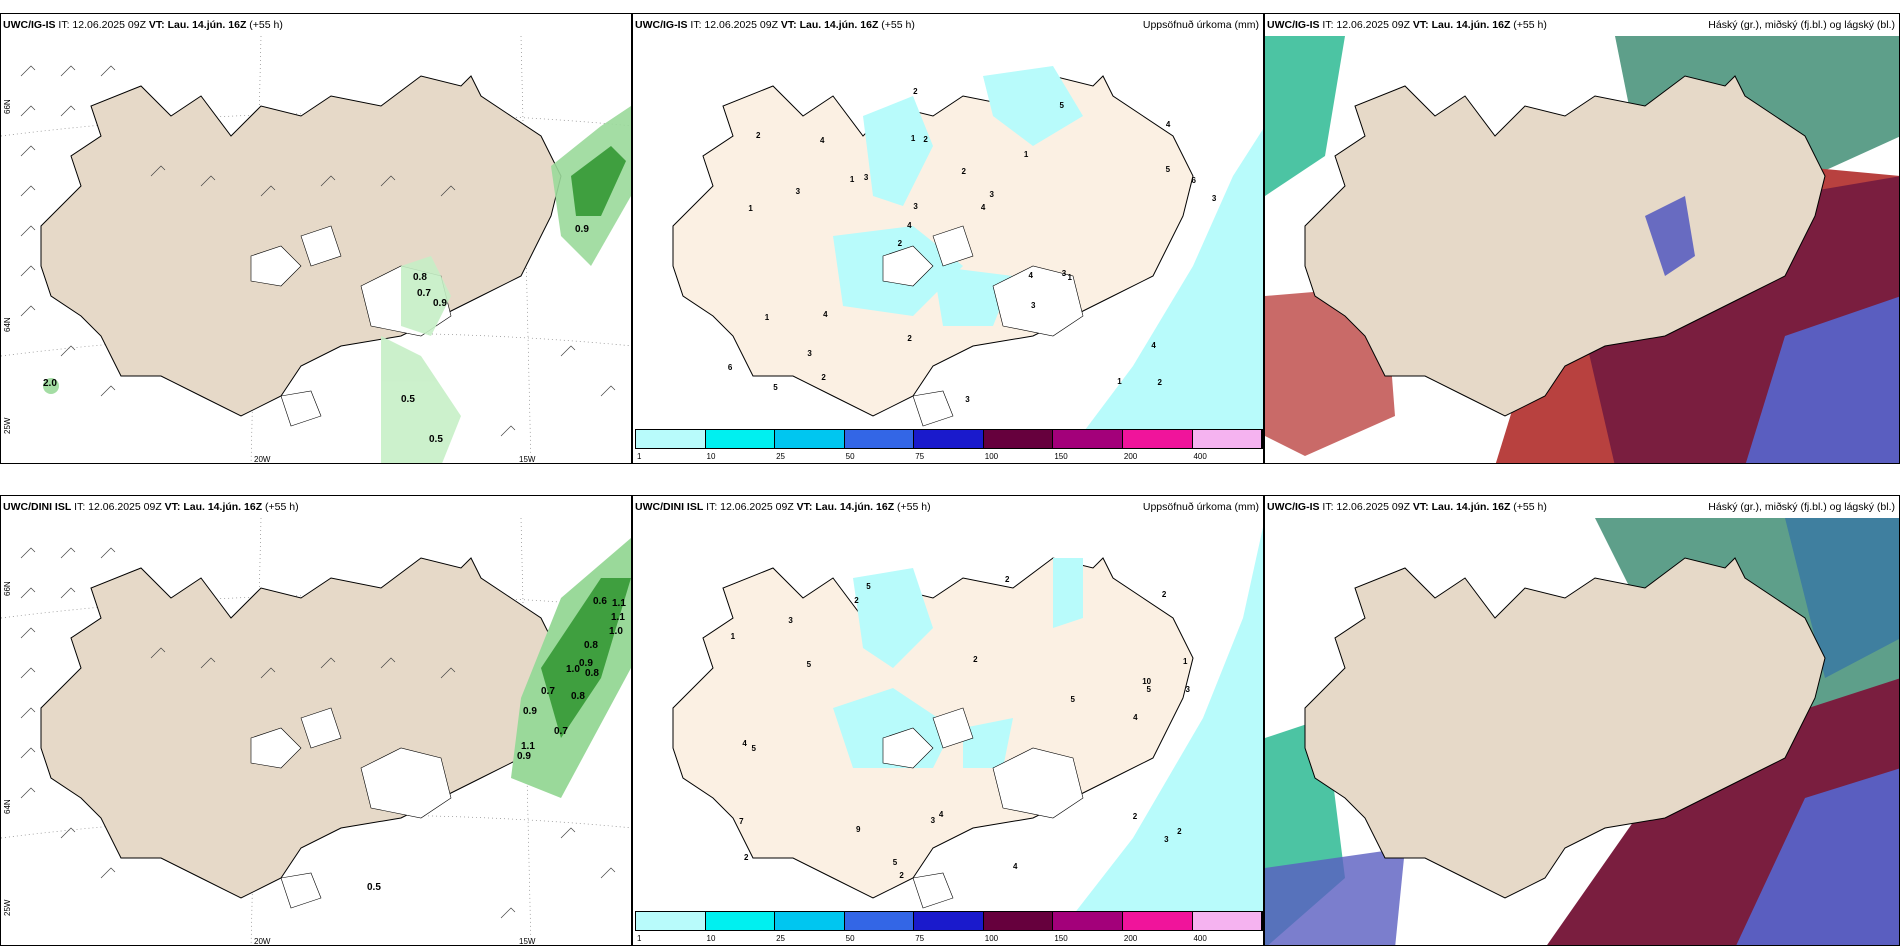 Image resolution: width=1900 pixels, height=950 pixels. I want to click on colorbar-label: 25, so click(781, 456).